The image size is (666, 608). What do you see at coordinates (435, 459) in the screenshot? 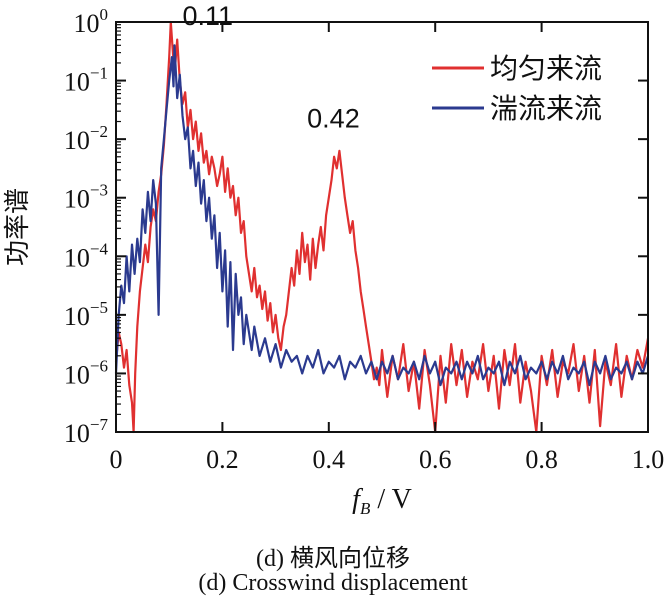
I see `x-tick-label: 0.6` at bounding box center [435, 459].